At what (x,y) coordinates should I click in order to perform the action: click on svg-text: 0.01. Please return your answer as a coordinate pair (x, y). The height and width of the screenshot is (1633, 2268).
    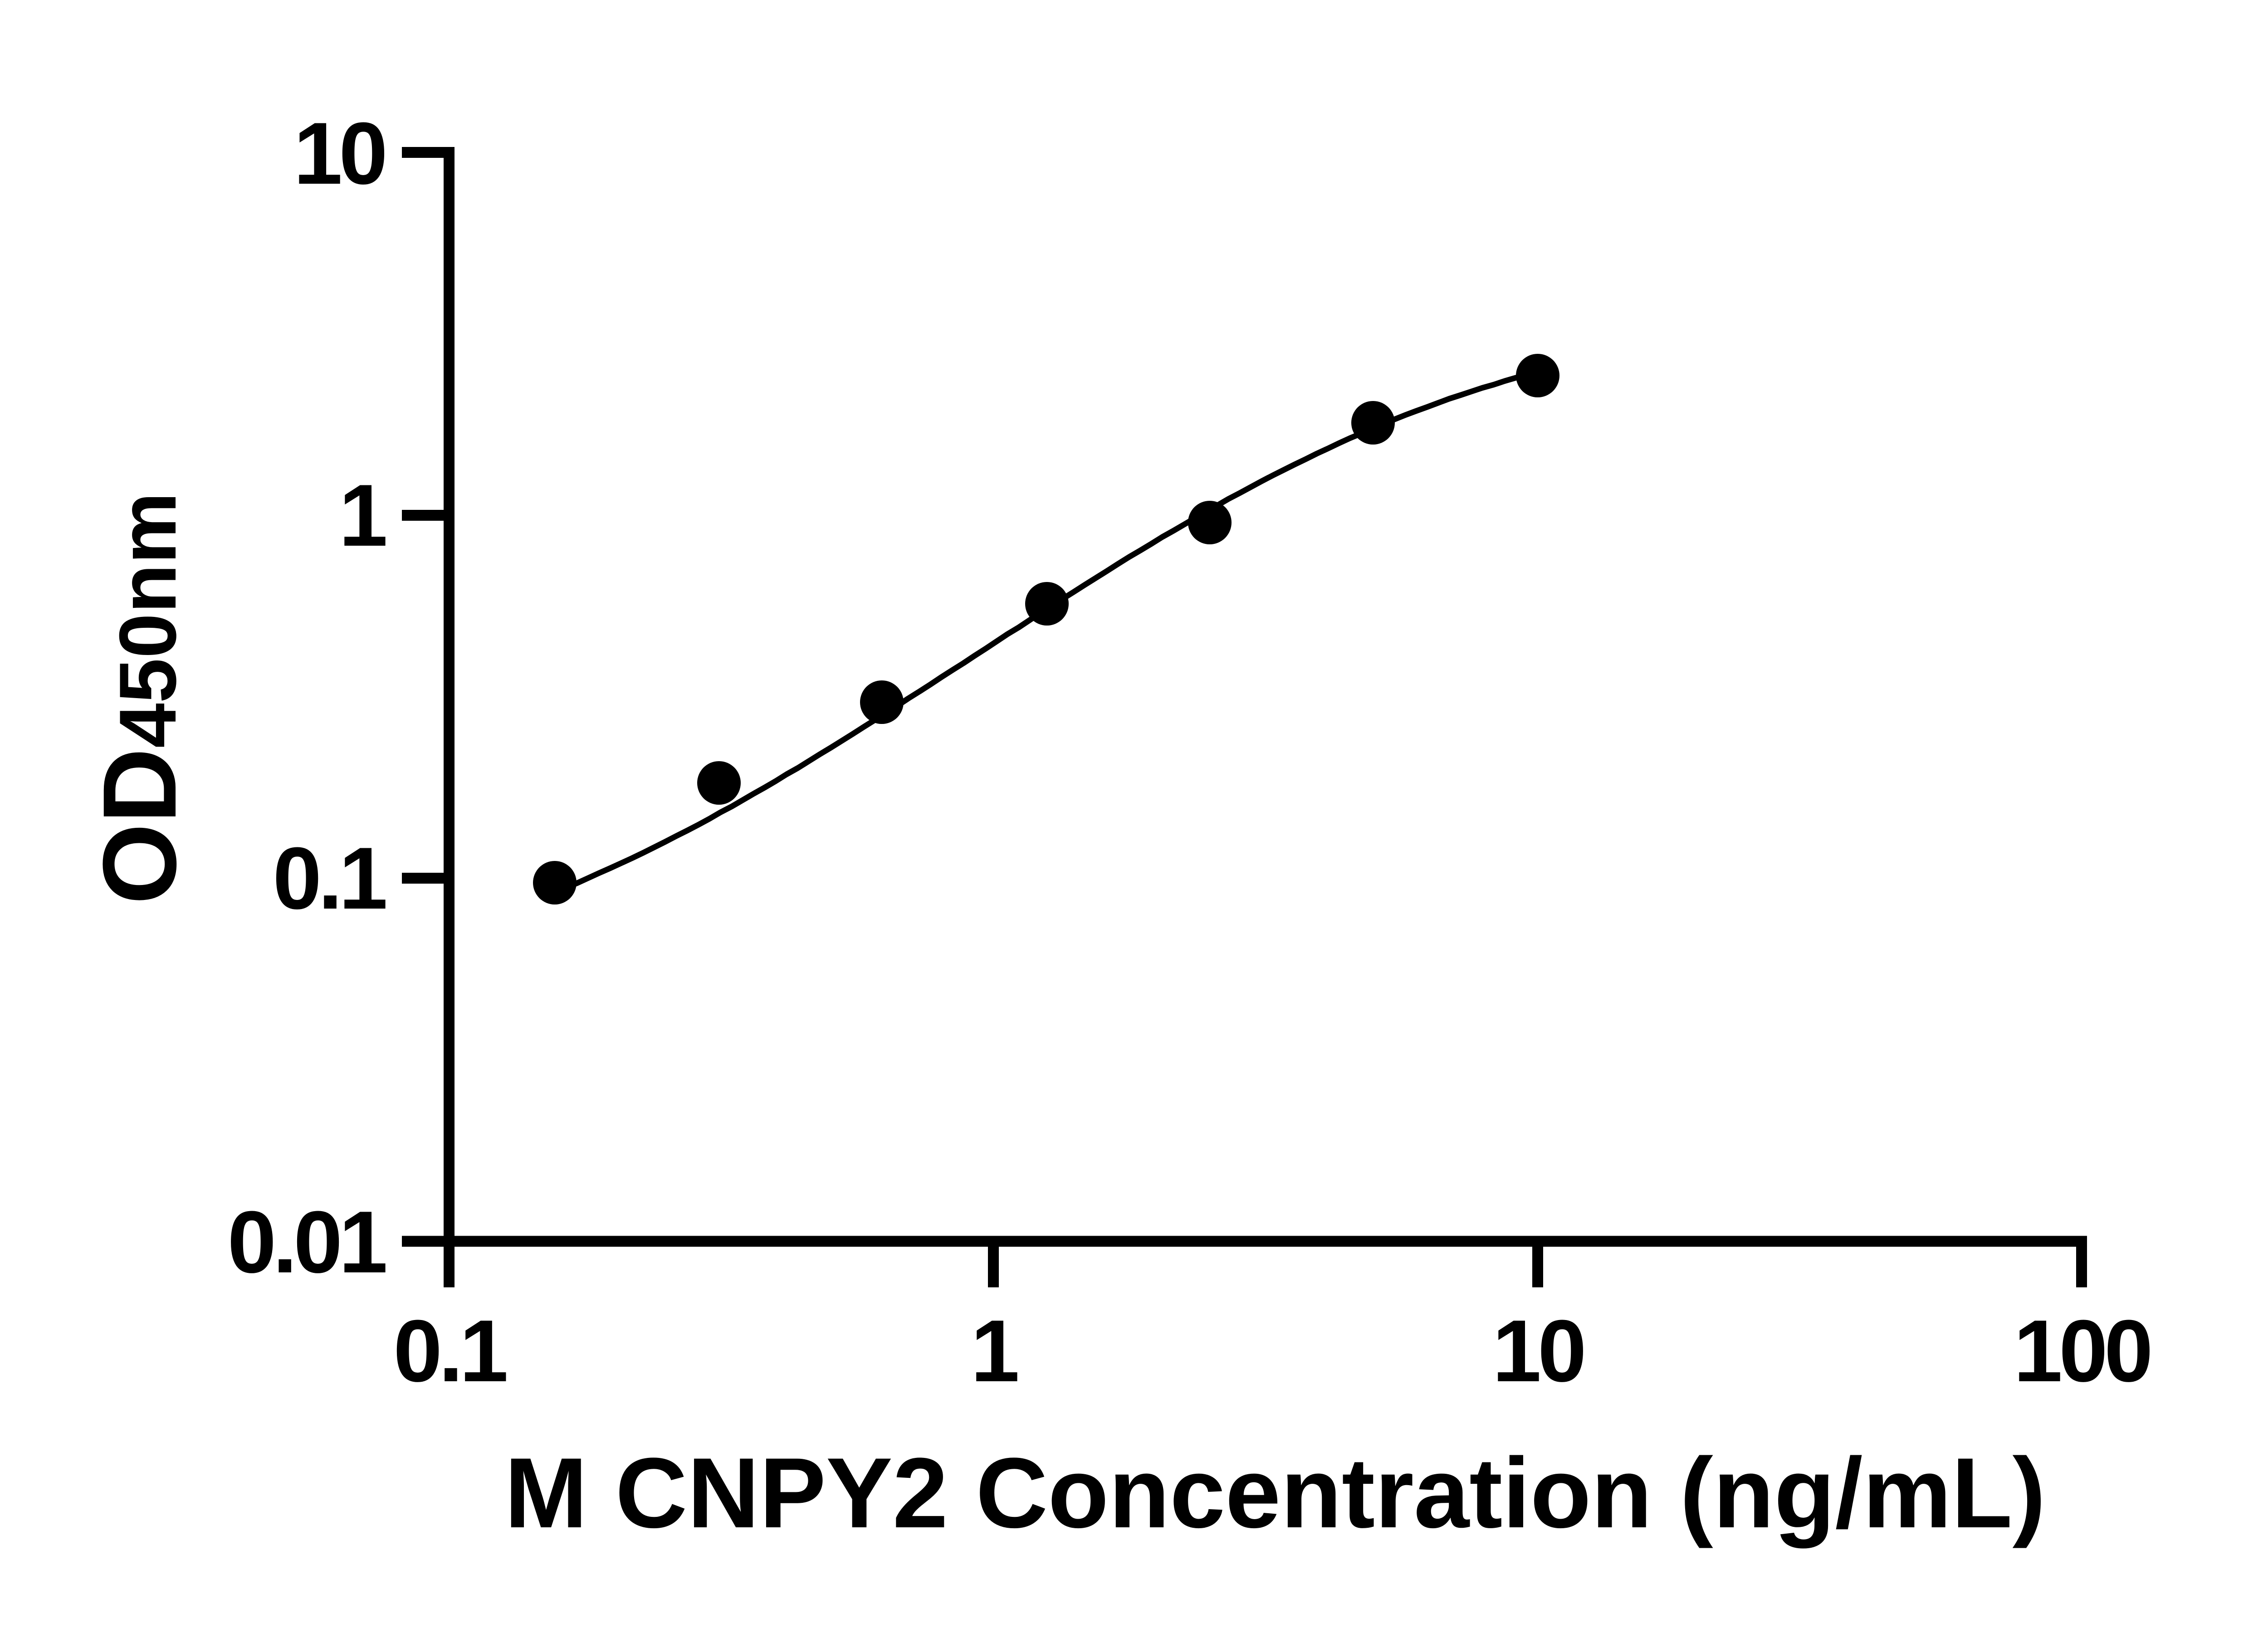
    Looking at the image, I should click on (306, 1242).